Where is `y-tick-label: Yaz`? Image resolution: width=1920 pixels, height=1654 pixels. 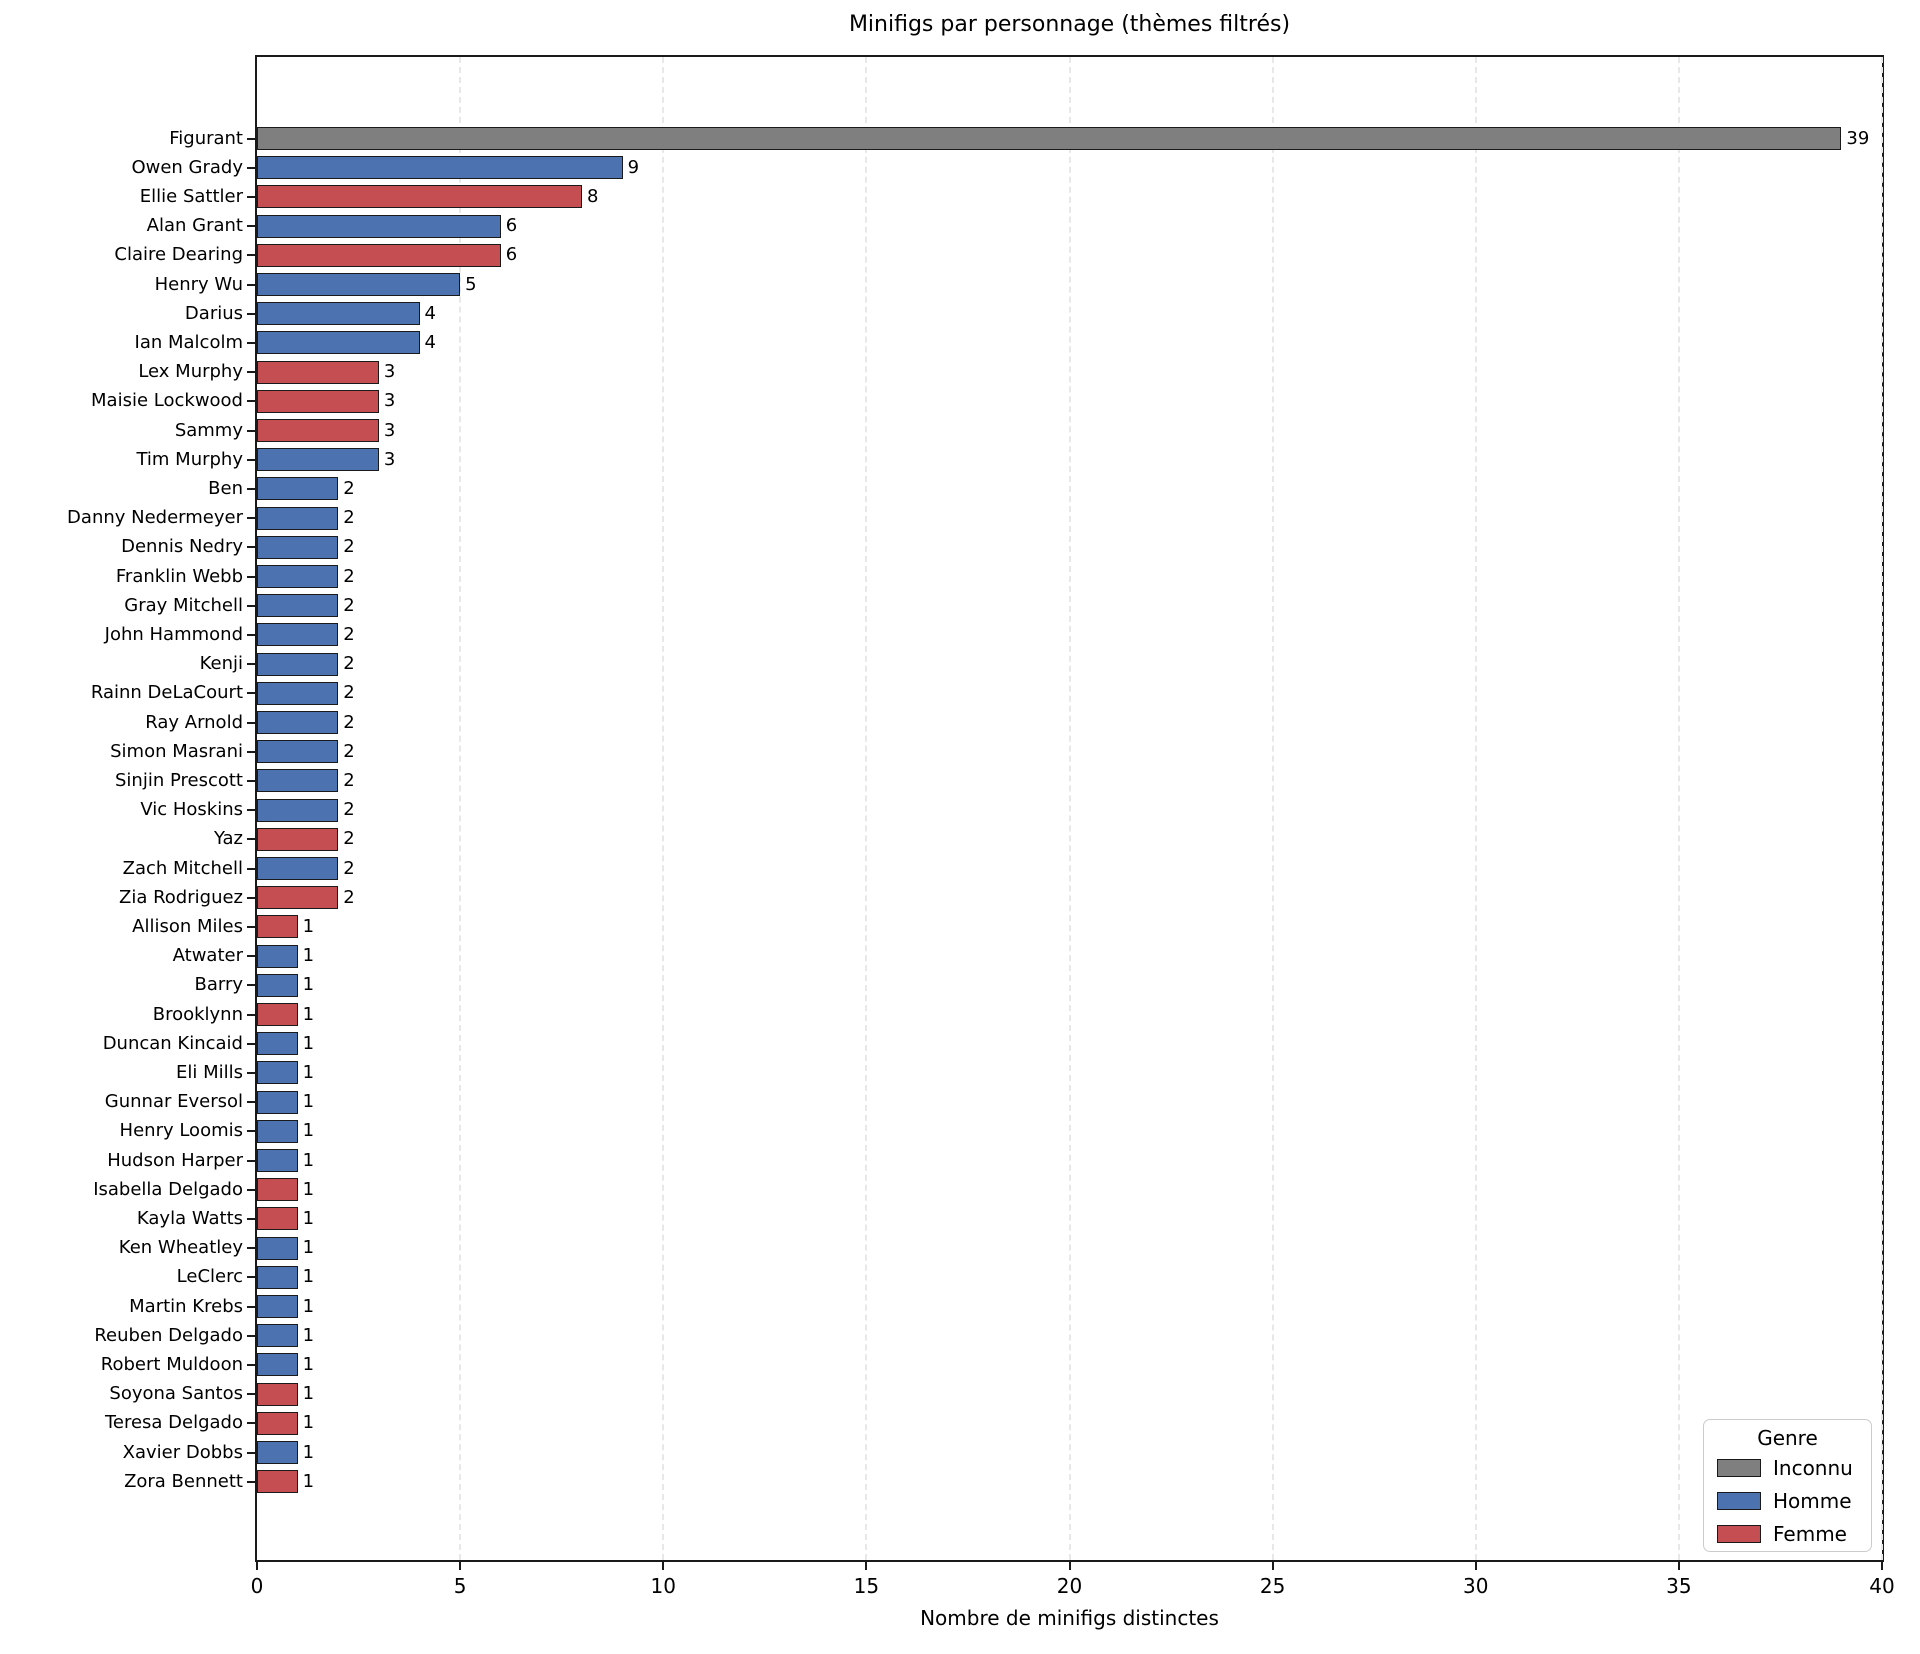
y-tick-label: Yaz is located at coordinates (228, 839).